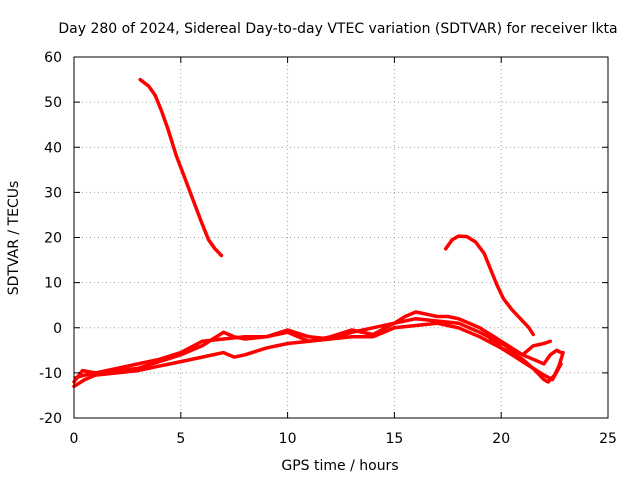  I want to click on y-tick-label: 10, so click(53, 284).